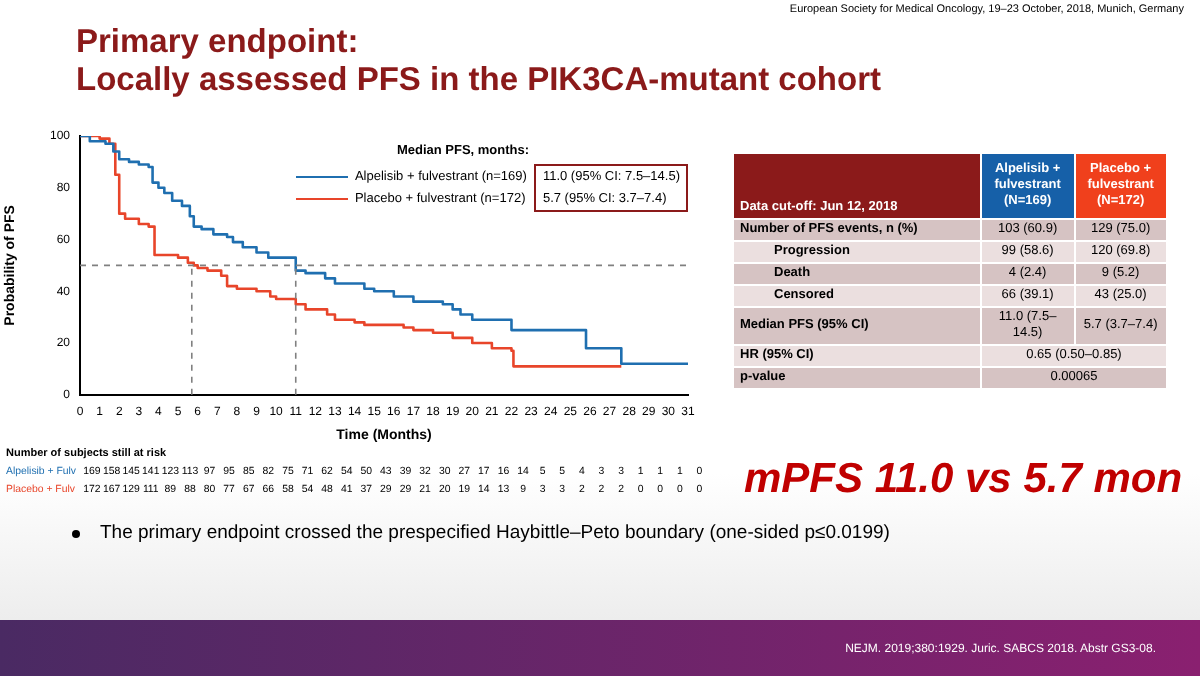  I want to click on chart-subtitle: Locally assessed PFS in the PIK3CA-mutant cohort, so click(479, 81).